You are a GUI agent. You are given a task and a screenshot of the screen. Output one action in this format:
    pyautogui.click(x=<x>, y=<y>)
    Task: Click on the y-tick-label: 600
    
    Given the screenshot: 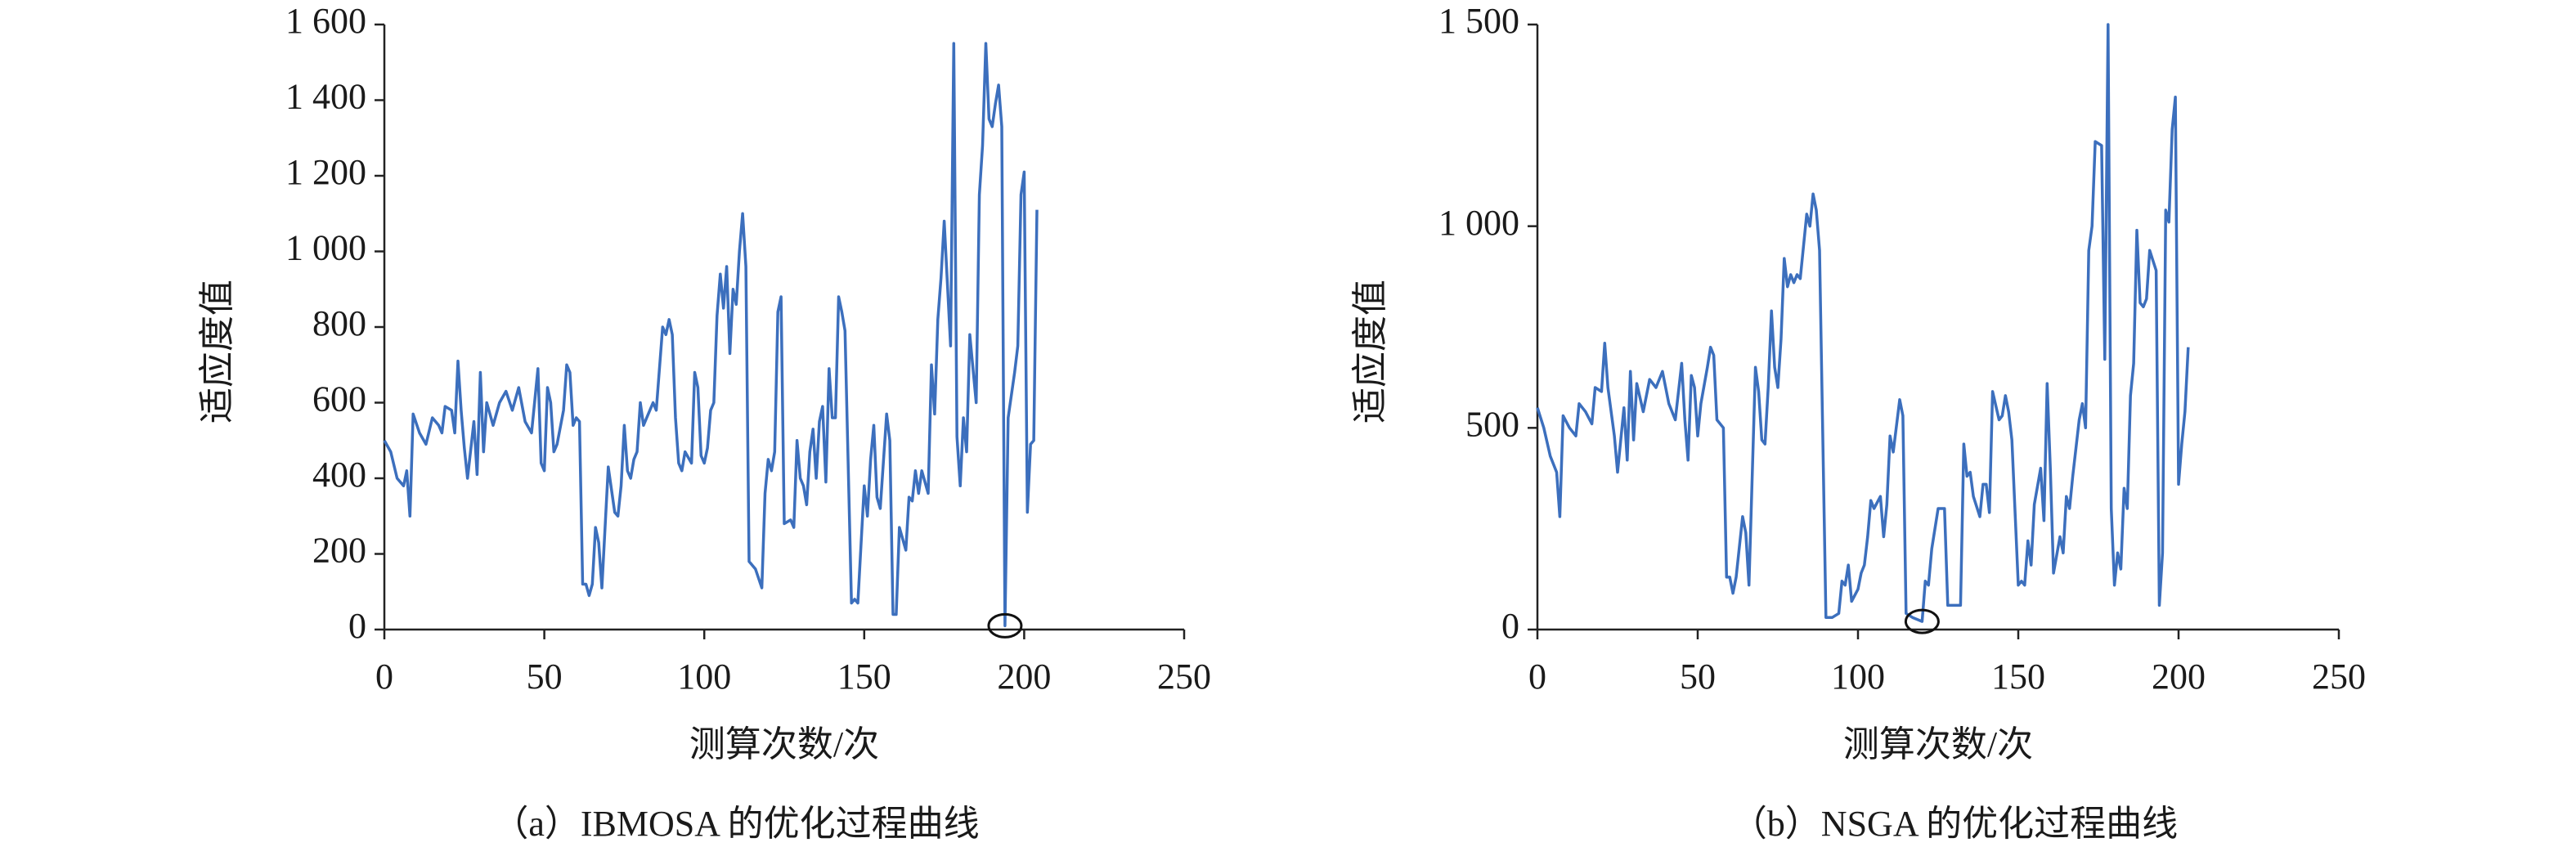 What is the action you would take?
    pyautogui.click(x=339, y=399)
    